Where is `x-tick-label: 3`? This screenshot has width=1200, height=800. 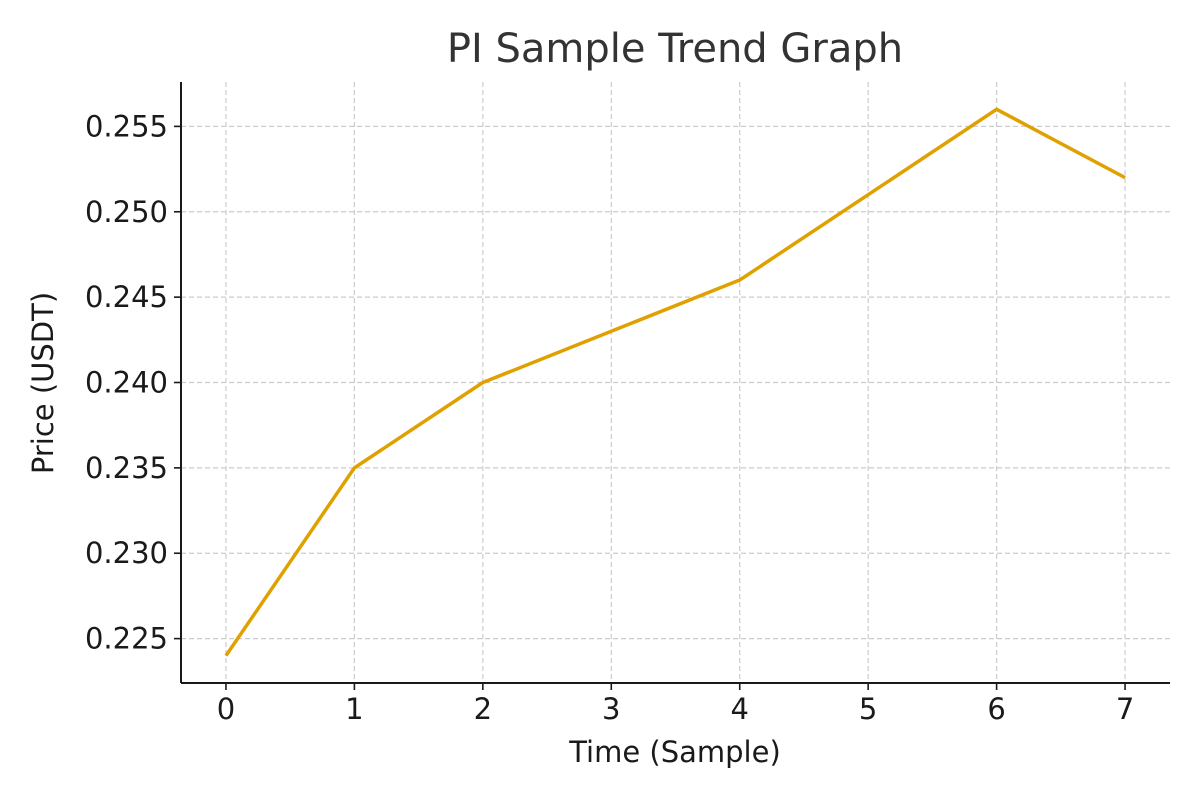
x-tick-label: 3 is located at coordinates (611, 709).